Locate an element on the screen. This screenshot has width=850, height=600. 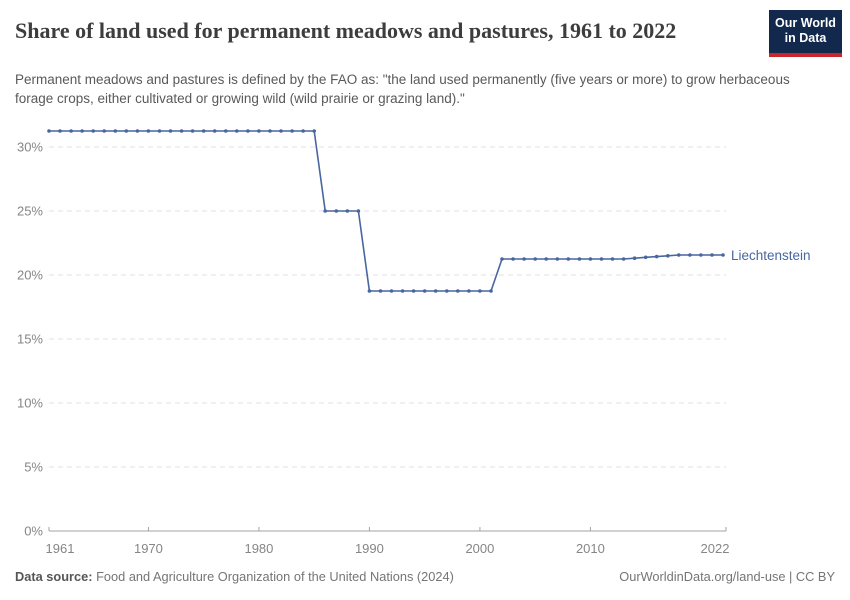
svg-text: 0% is located at coordinates (33, 531).